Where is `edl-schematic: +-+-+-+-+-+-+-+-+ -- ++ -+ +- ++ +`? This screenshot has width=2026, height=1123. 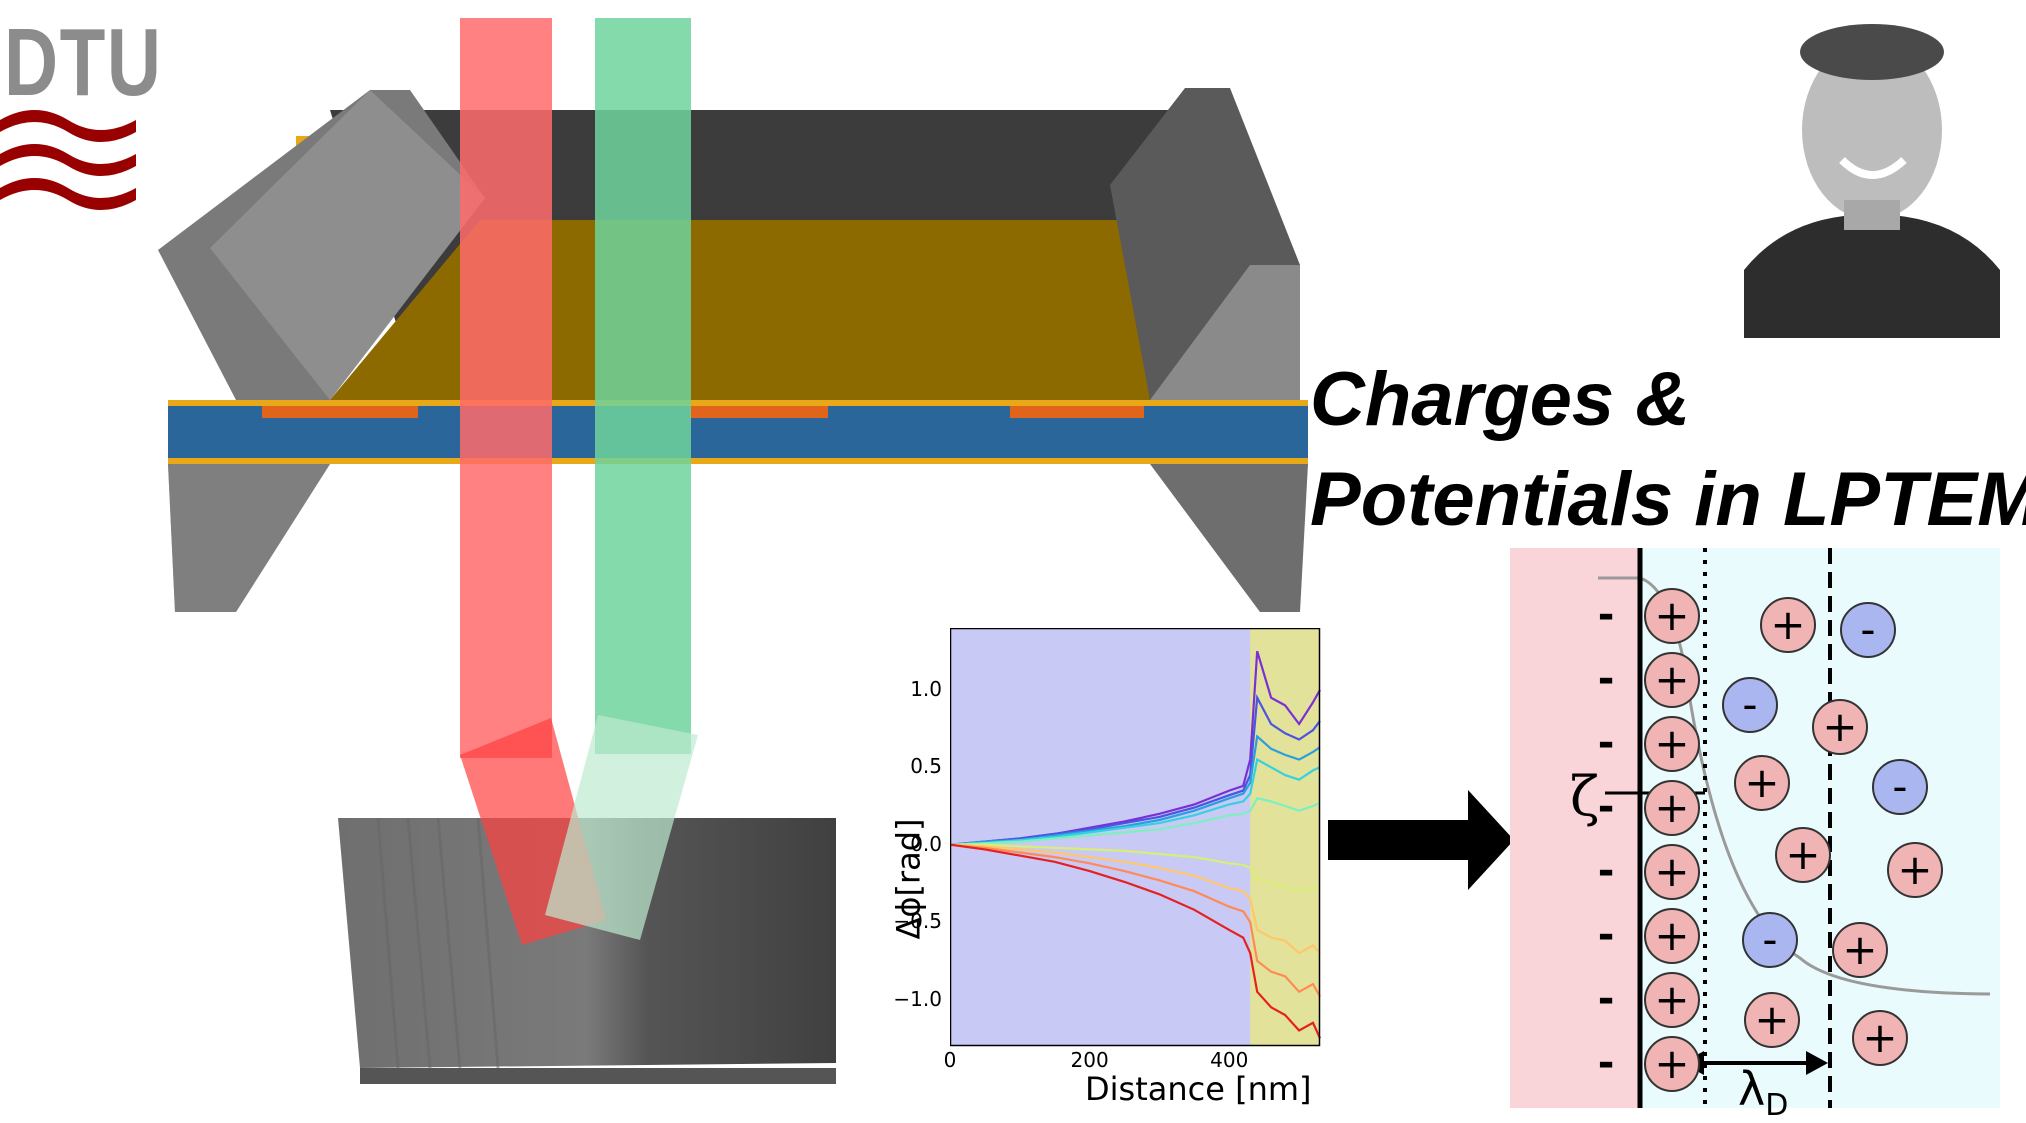
edl-schematic: +-+-+-+-+-+-+-+-+ -- ++ -+ +- ++ + is located at coordinates (1755, 828).